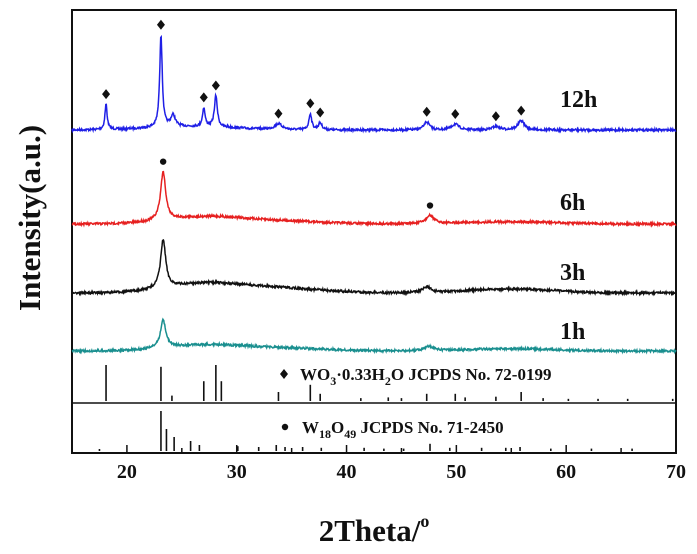 This screenshot has height=554, width=697. I want to click on series-6h: 6h, so click(374, 193).